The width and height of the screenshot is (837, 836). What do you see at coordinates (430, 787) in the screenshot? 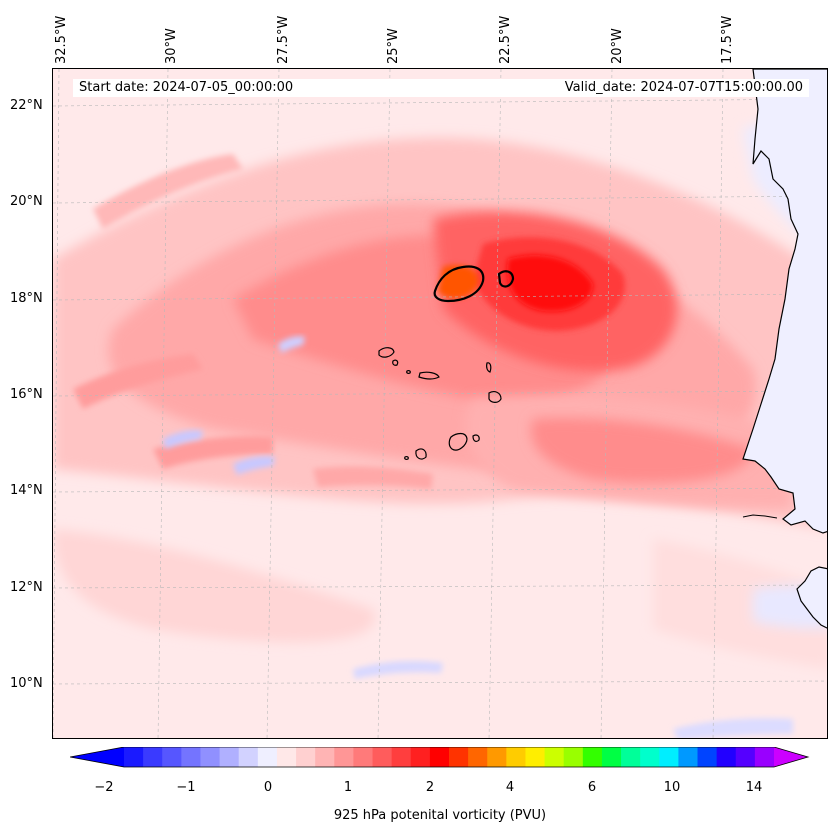
I see `colorbar-tick-2: 2` at bounding box center [430, 787].